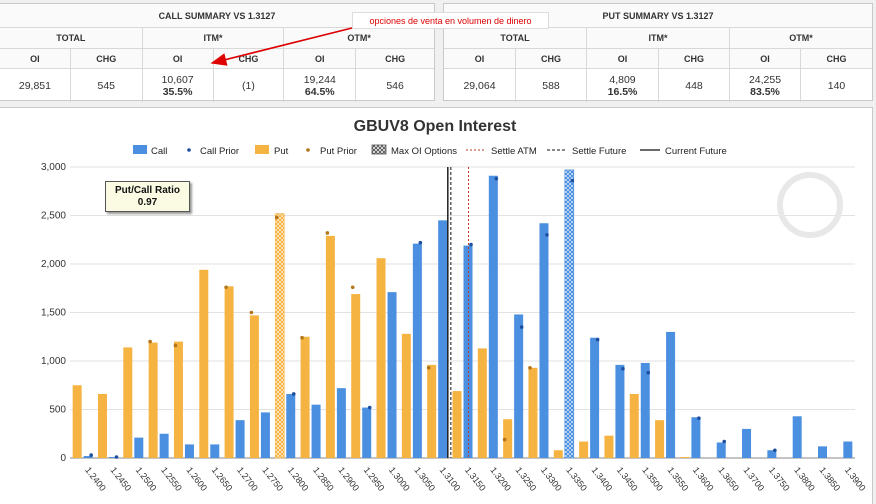 Image resolution: width=876 pixels, height=504 pixels. What do you see at coordinates (810, 205) in the screenshot?
I see `watermark-logo` at bounding box center [810, 205].